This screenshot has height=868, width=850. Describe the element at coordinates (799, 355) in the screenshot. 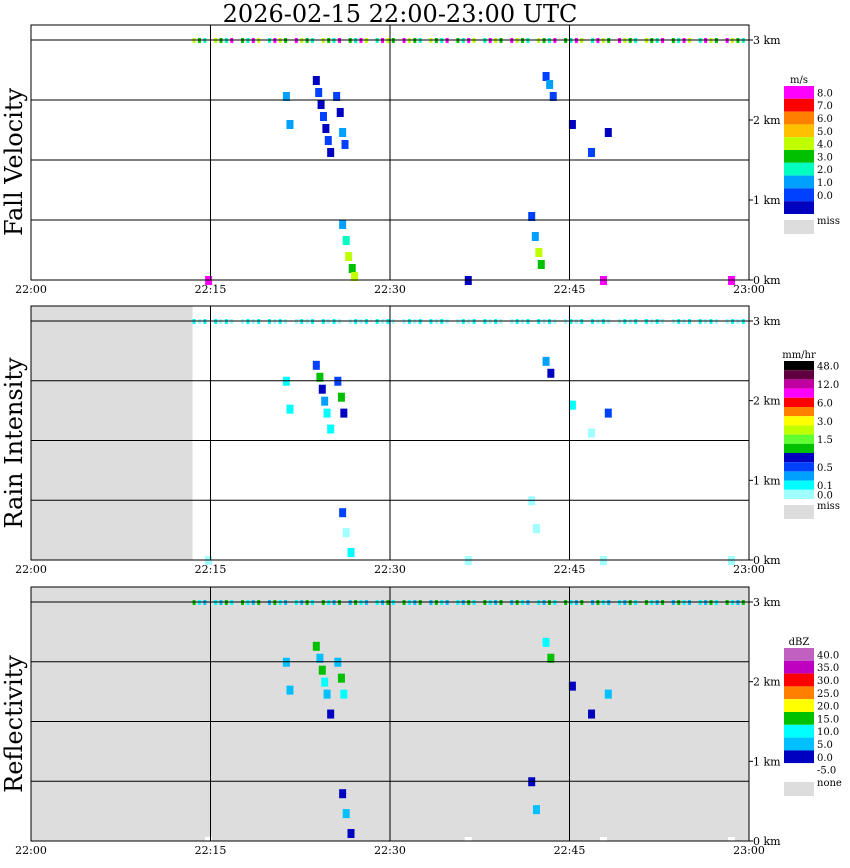

I see `legend-title: mm/hr` at that location.